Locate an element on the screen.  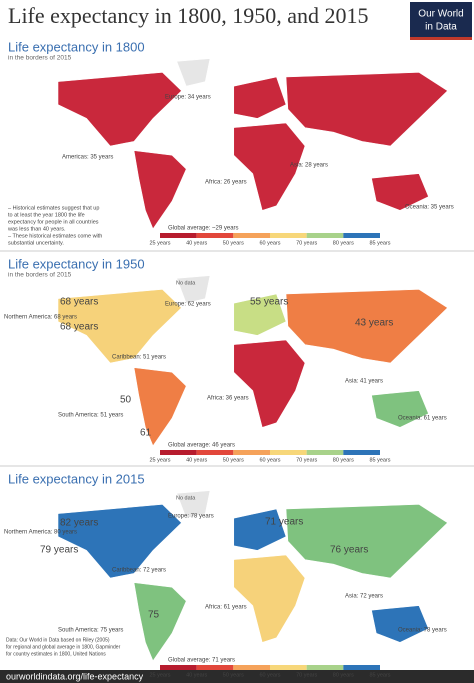
map-value-label: 50 is located at coordinates (126, 400).